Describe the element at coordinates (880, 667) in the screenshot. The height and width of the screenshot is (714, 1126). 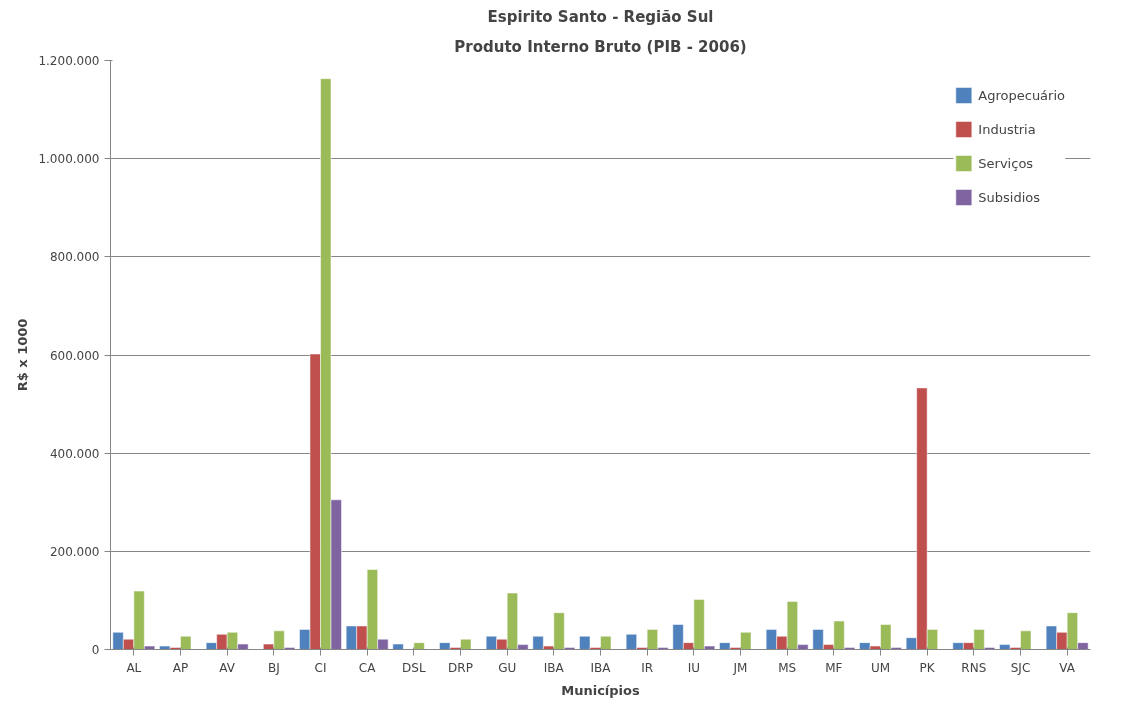
I see `x-tick-label: UM` at that location.